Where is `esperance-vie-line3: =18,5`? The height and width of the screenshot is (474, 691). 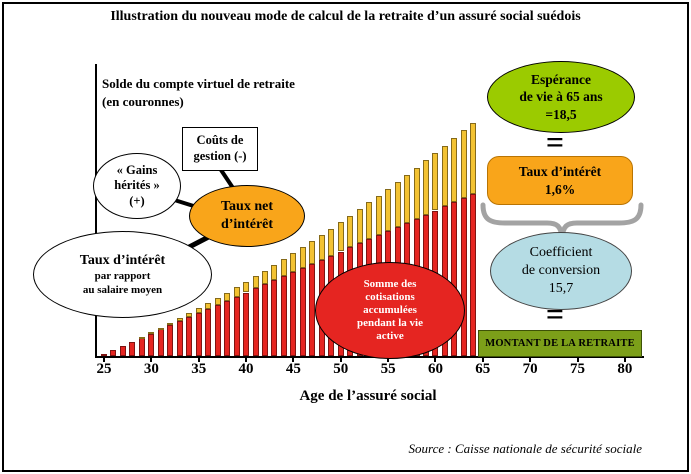
esperance-vie-line3: =18,5 is located at coordinates (561, 114).